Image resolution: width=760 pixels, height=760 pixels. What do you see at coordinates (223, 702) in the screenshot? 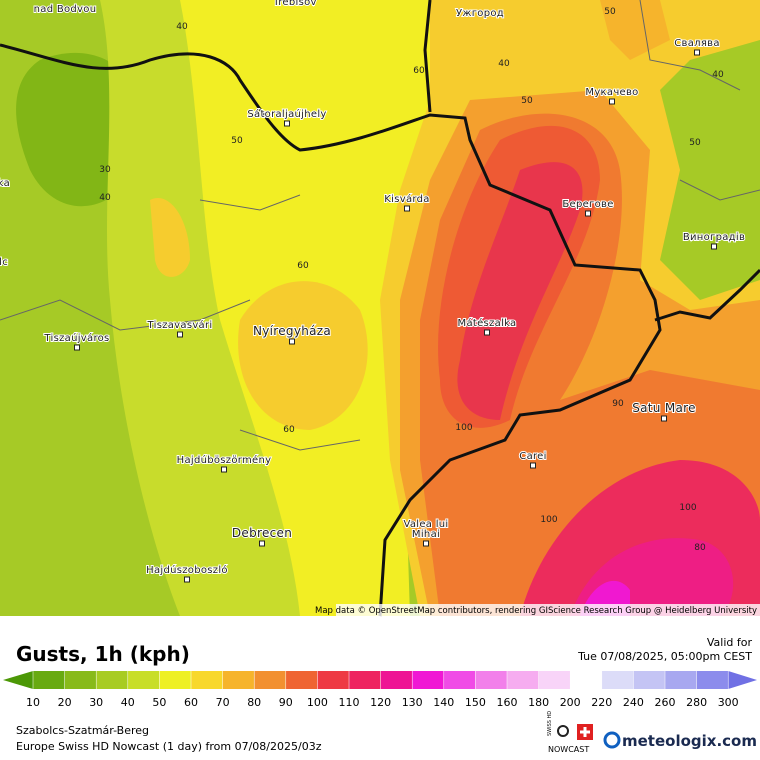
I see `legend-tick-label: 70` at bounding box center [223, 702].